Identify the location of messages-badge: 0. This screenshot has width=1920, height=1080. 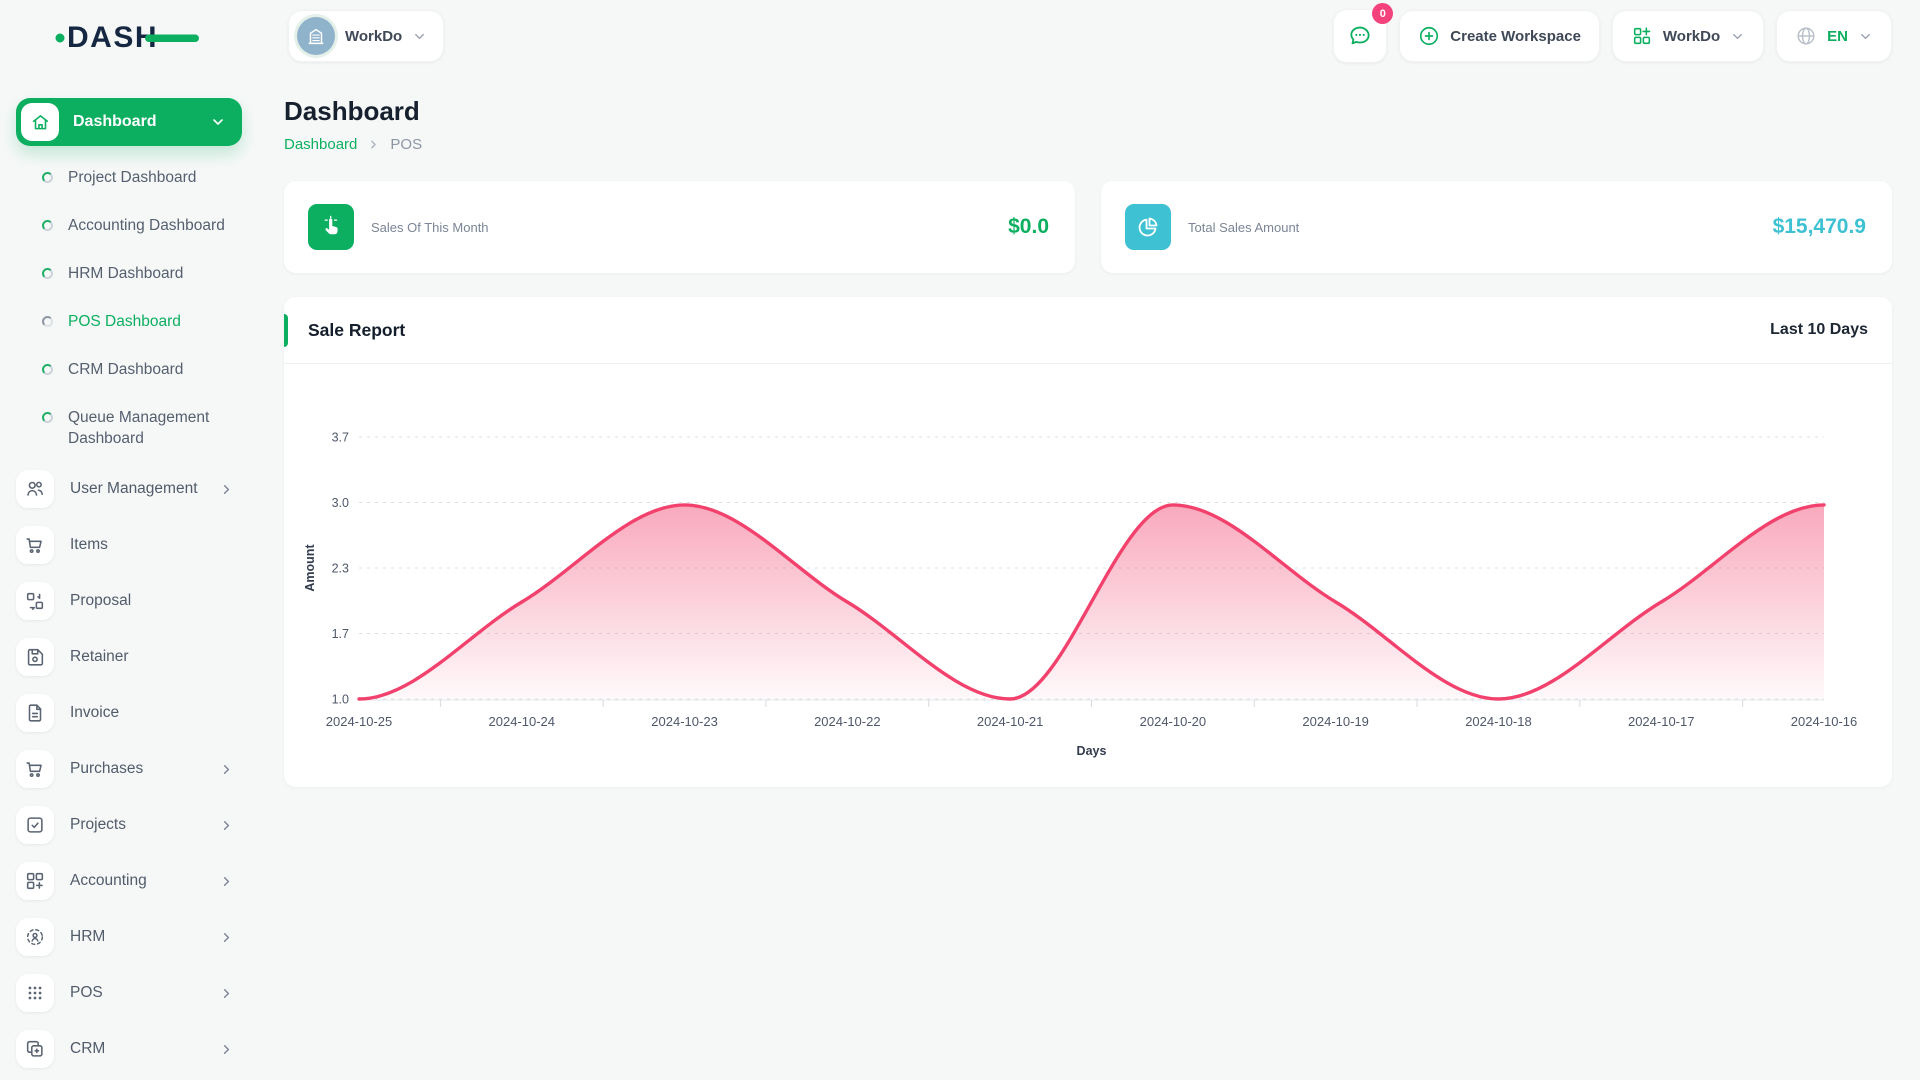
(1383, 13).